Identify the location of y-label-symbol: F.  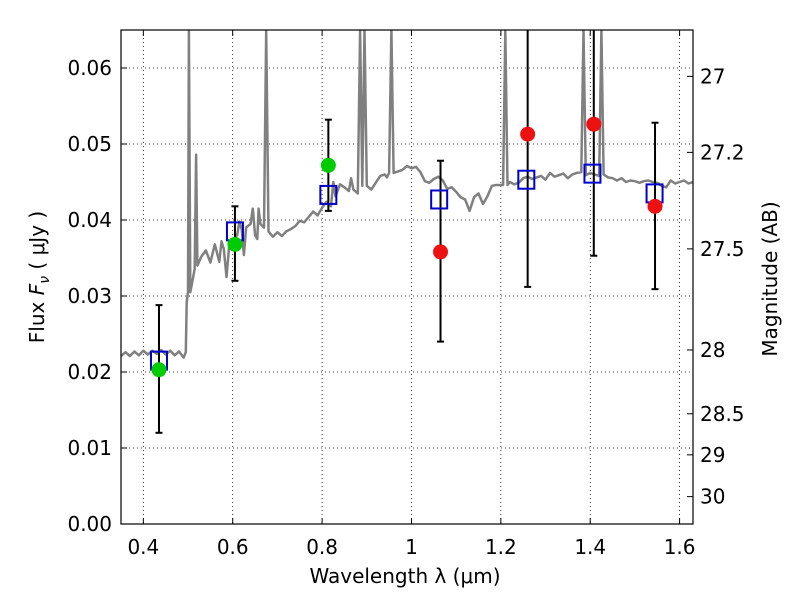
(37, 289).